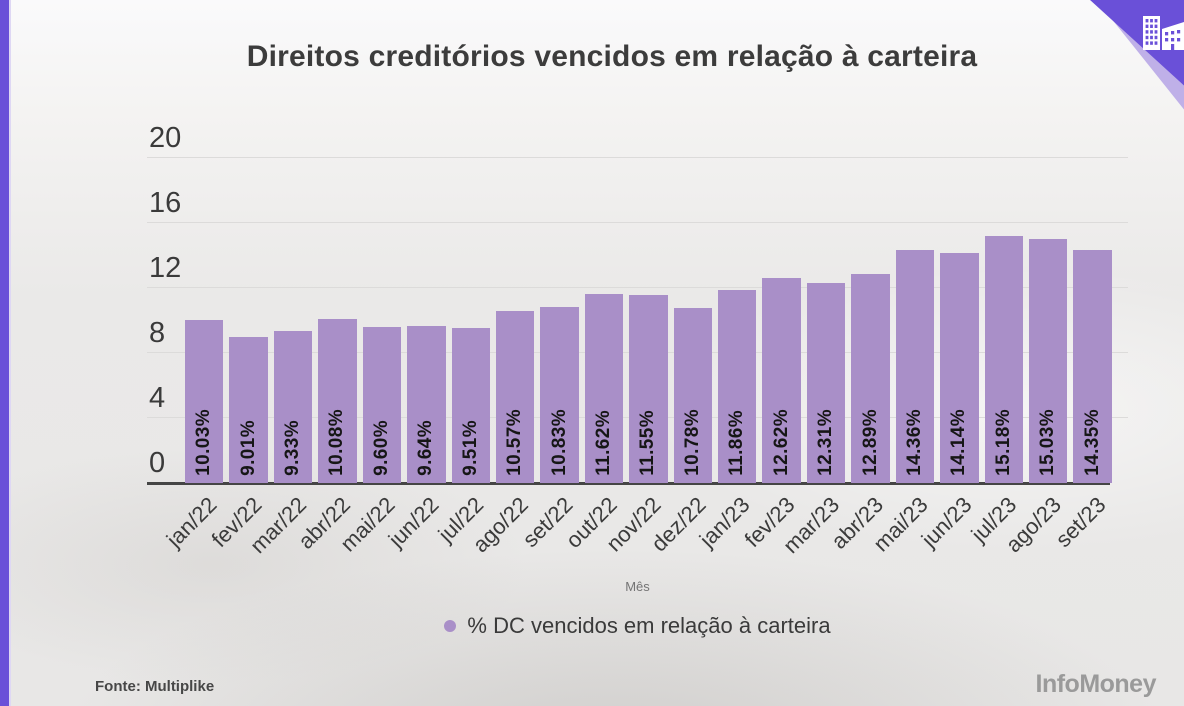 Image resolution: width=1184 pixels, height=706 pixels. I want to click on y-axis-tick-label: 8, so click(157, 333).